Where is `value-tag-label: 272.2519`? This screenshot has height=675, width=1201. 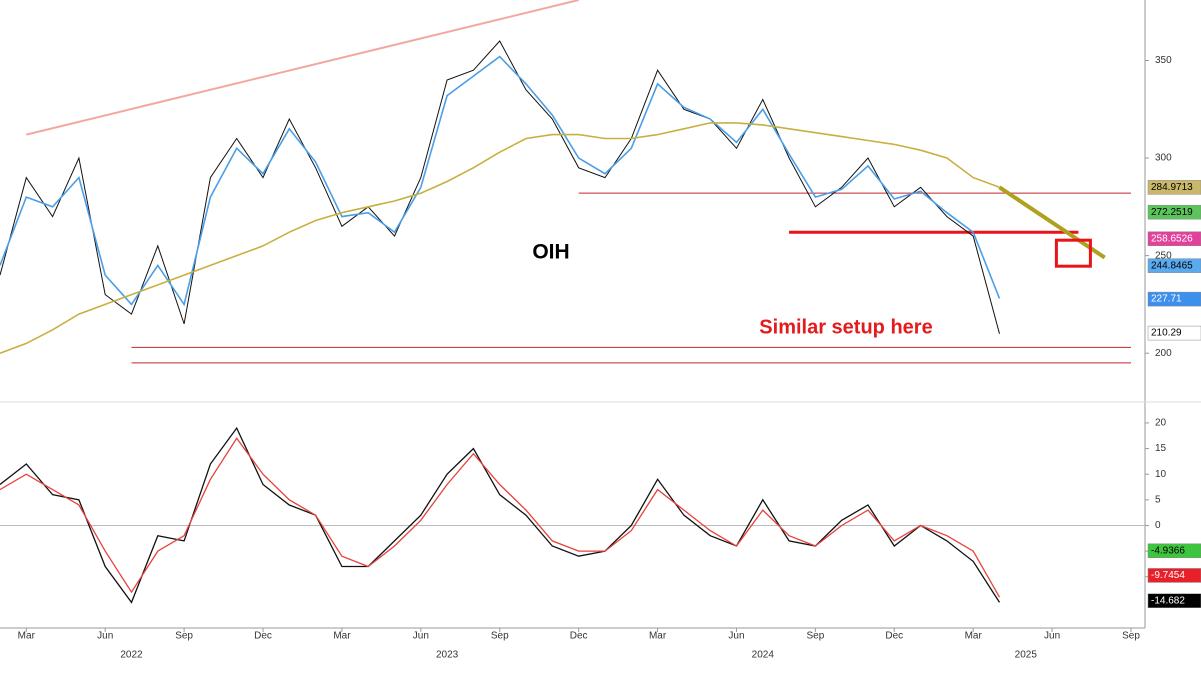
value-tag-label: 272.2519 is located at coordinates (1172, 212).